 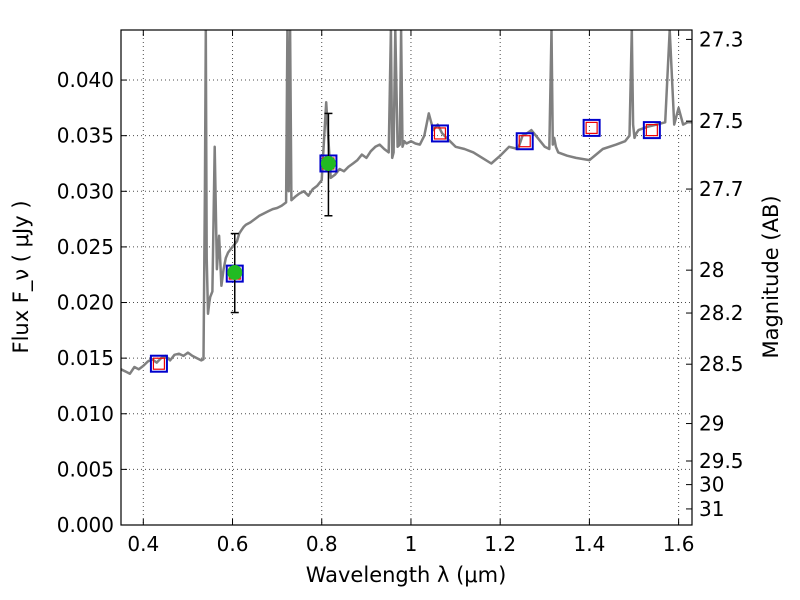 I want to click on magnitude-tick-label: 27.3, so click(x=721, y=39).